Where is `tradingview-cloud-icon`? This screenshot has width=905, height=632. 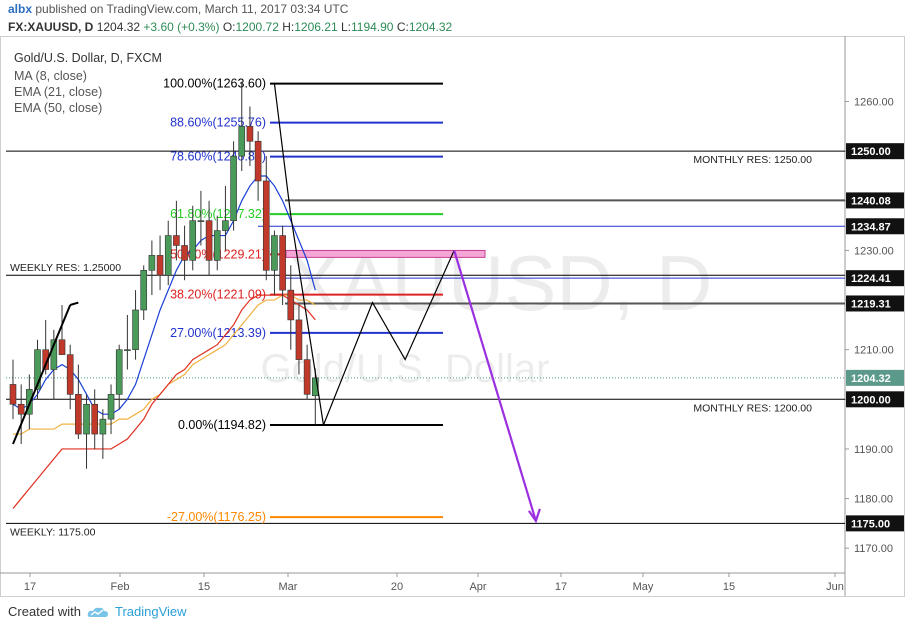 tradingview-cloud-icon is located at coordinates (97, 612).